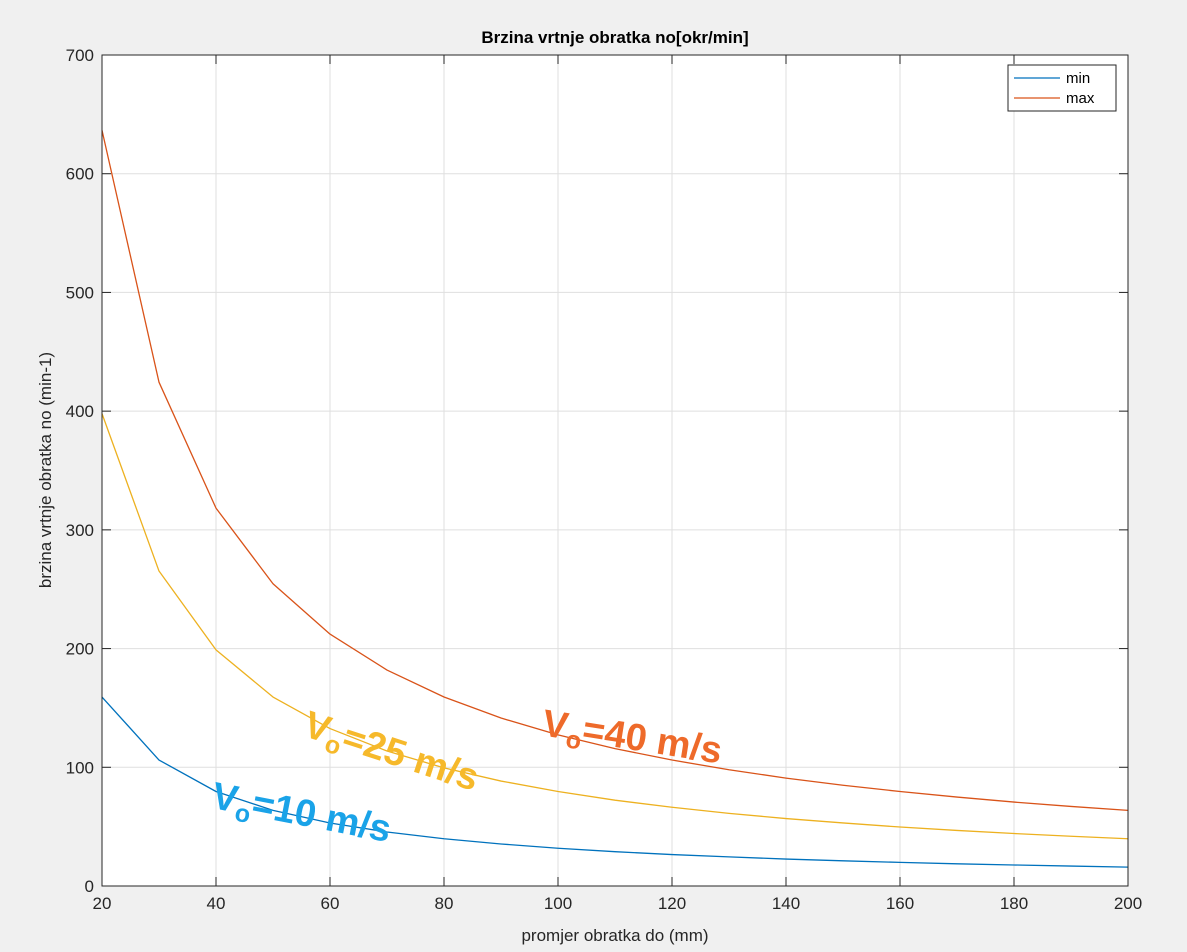 Image resolution: width=1187 pixels, height=952 pixels. I want to click on chart-title: Brzina vrtnje obratka no[okr/min], so click(614, 37).